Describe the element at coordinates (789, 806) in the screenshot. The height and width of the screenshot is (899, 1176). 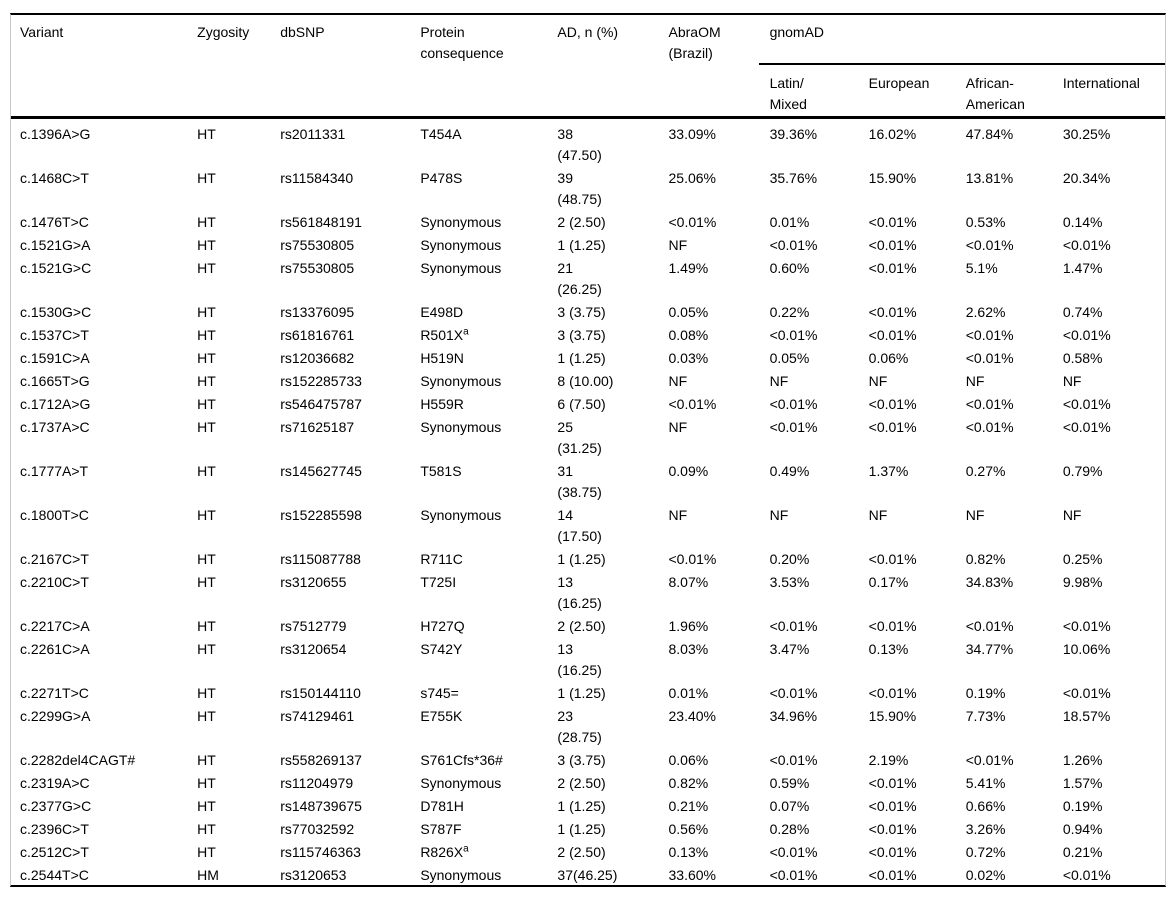
I see `cell-latin: 0.07%` at that location.